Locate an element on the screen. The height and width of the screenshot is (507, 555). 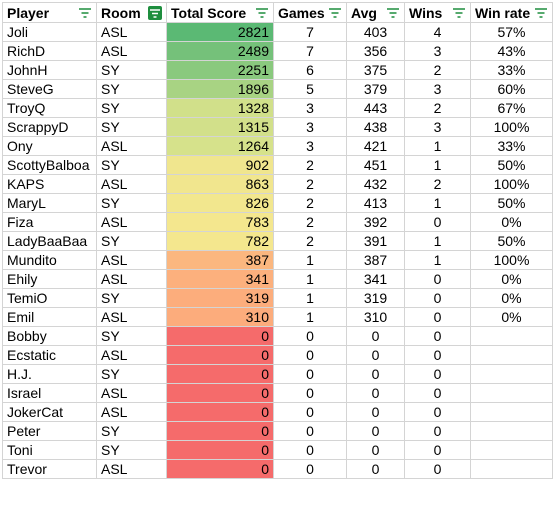
total-score-cell: 341 is located at coordinates (220, 279).